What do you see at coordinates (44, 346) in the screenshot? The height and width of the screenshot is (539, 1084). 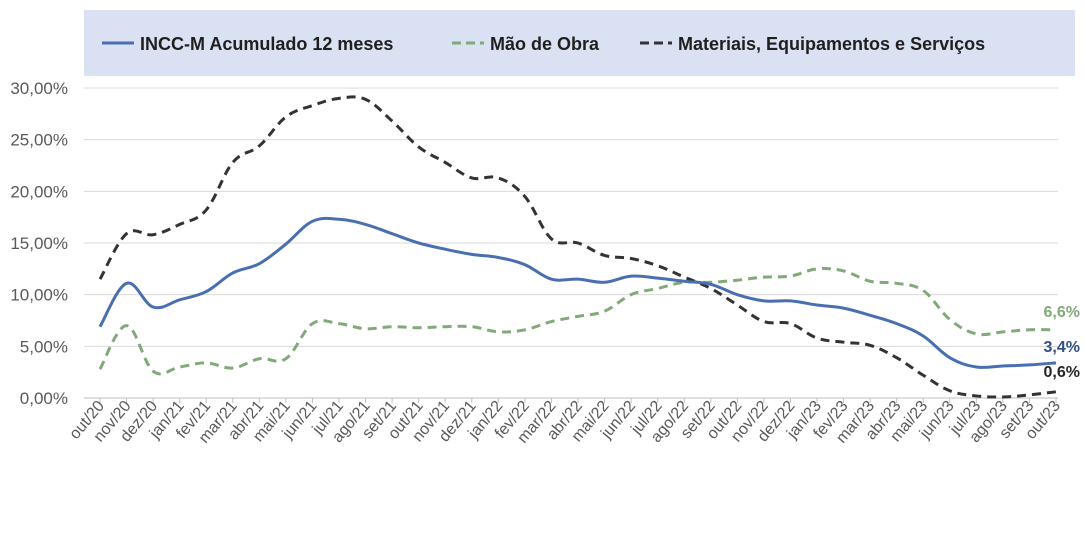 I see `y-tick-label: 5,00%` at bounding box center [44, 346].